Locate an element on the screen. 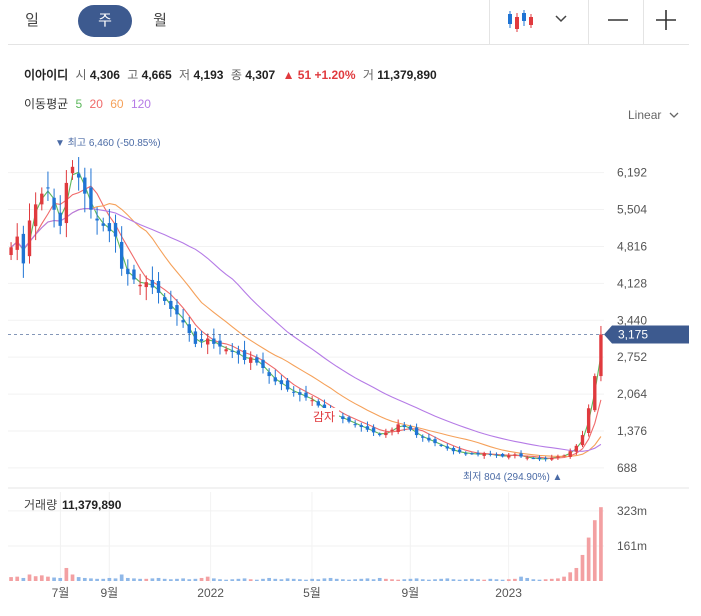  scale-toggle: Linear is located at coordinates (653, 115).